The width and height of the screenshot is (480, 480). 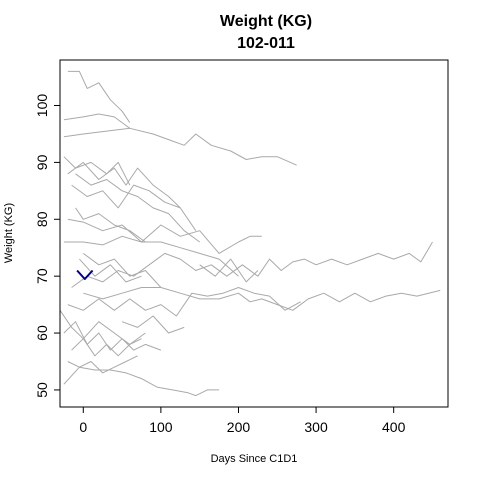 What do you see at coordinates (42, 106) in the screenshot?
I see `y-tick-label: 100` at bounding box center [42, 106].